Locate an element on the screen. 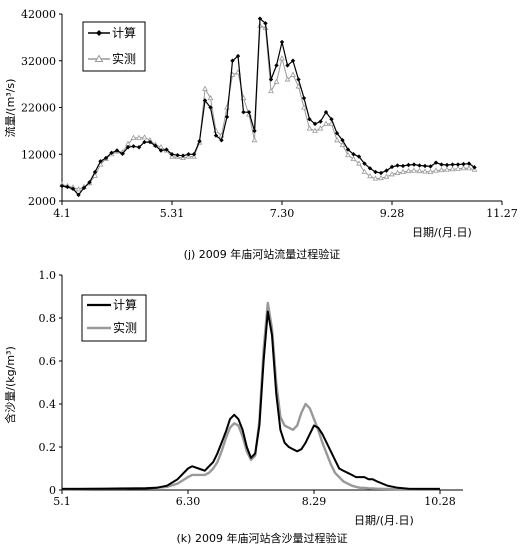  y-axis-label: 含沙量/(kg/m³) is located at coordinates (10, 384).